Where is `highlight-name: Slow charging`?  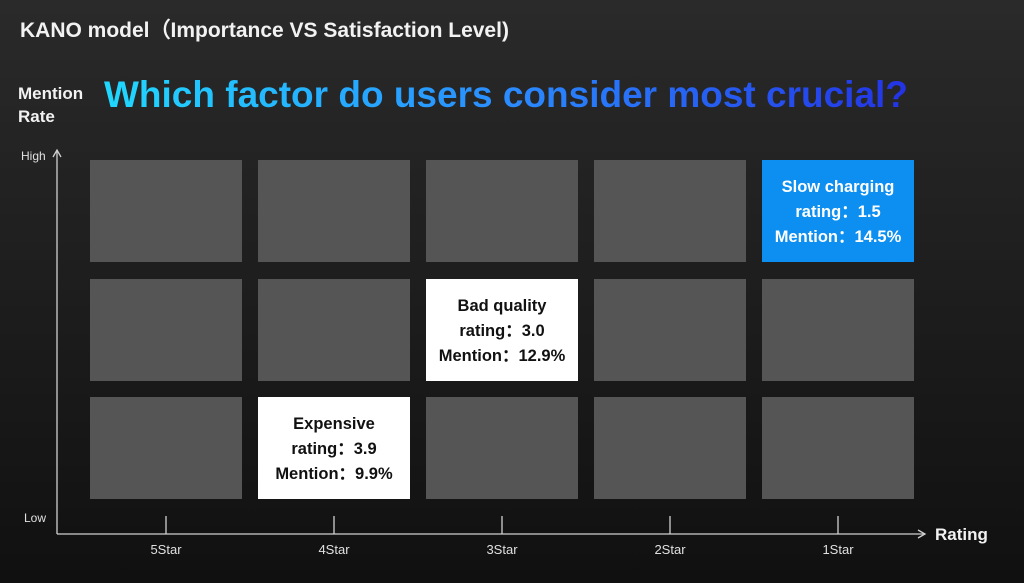 highlight-name: Slow charging is located at coordinates (838, 187).